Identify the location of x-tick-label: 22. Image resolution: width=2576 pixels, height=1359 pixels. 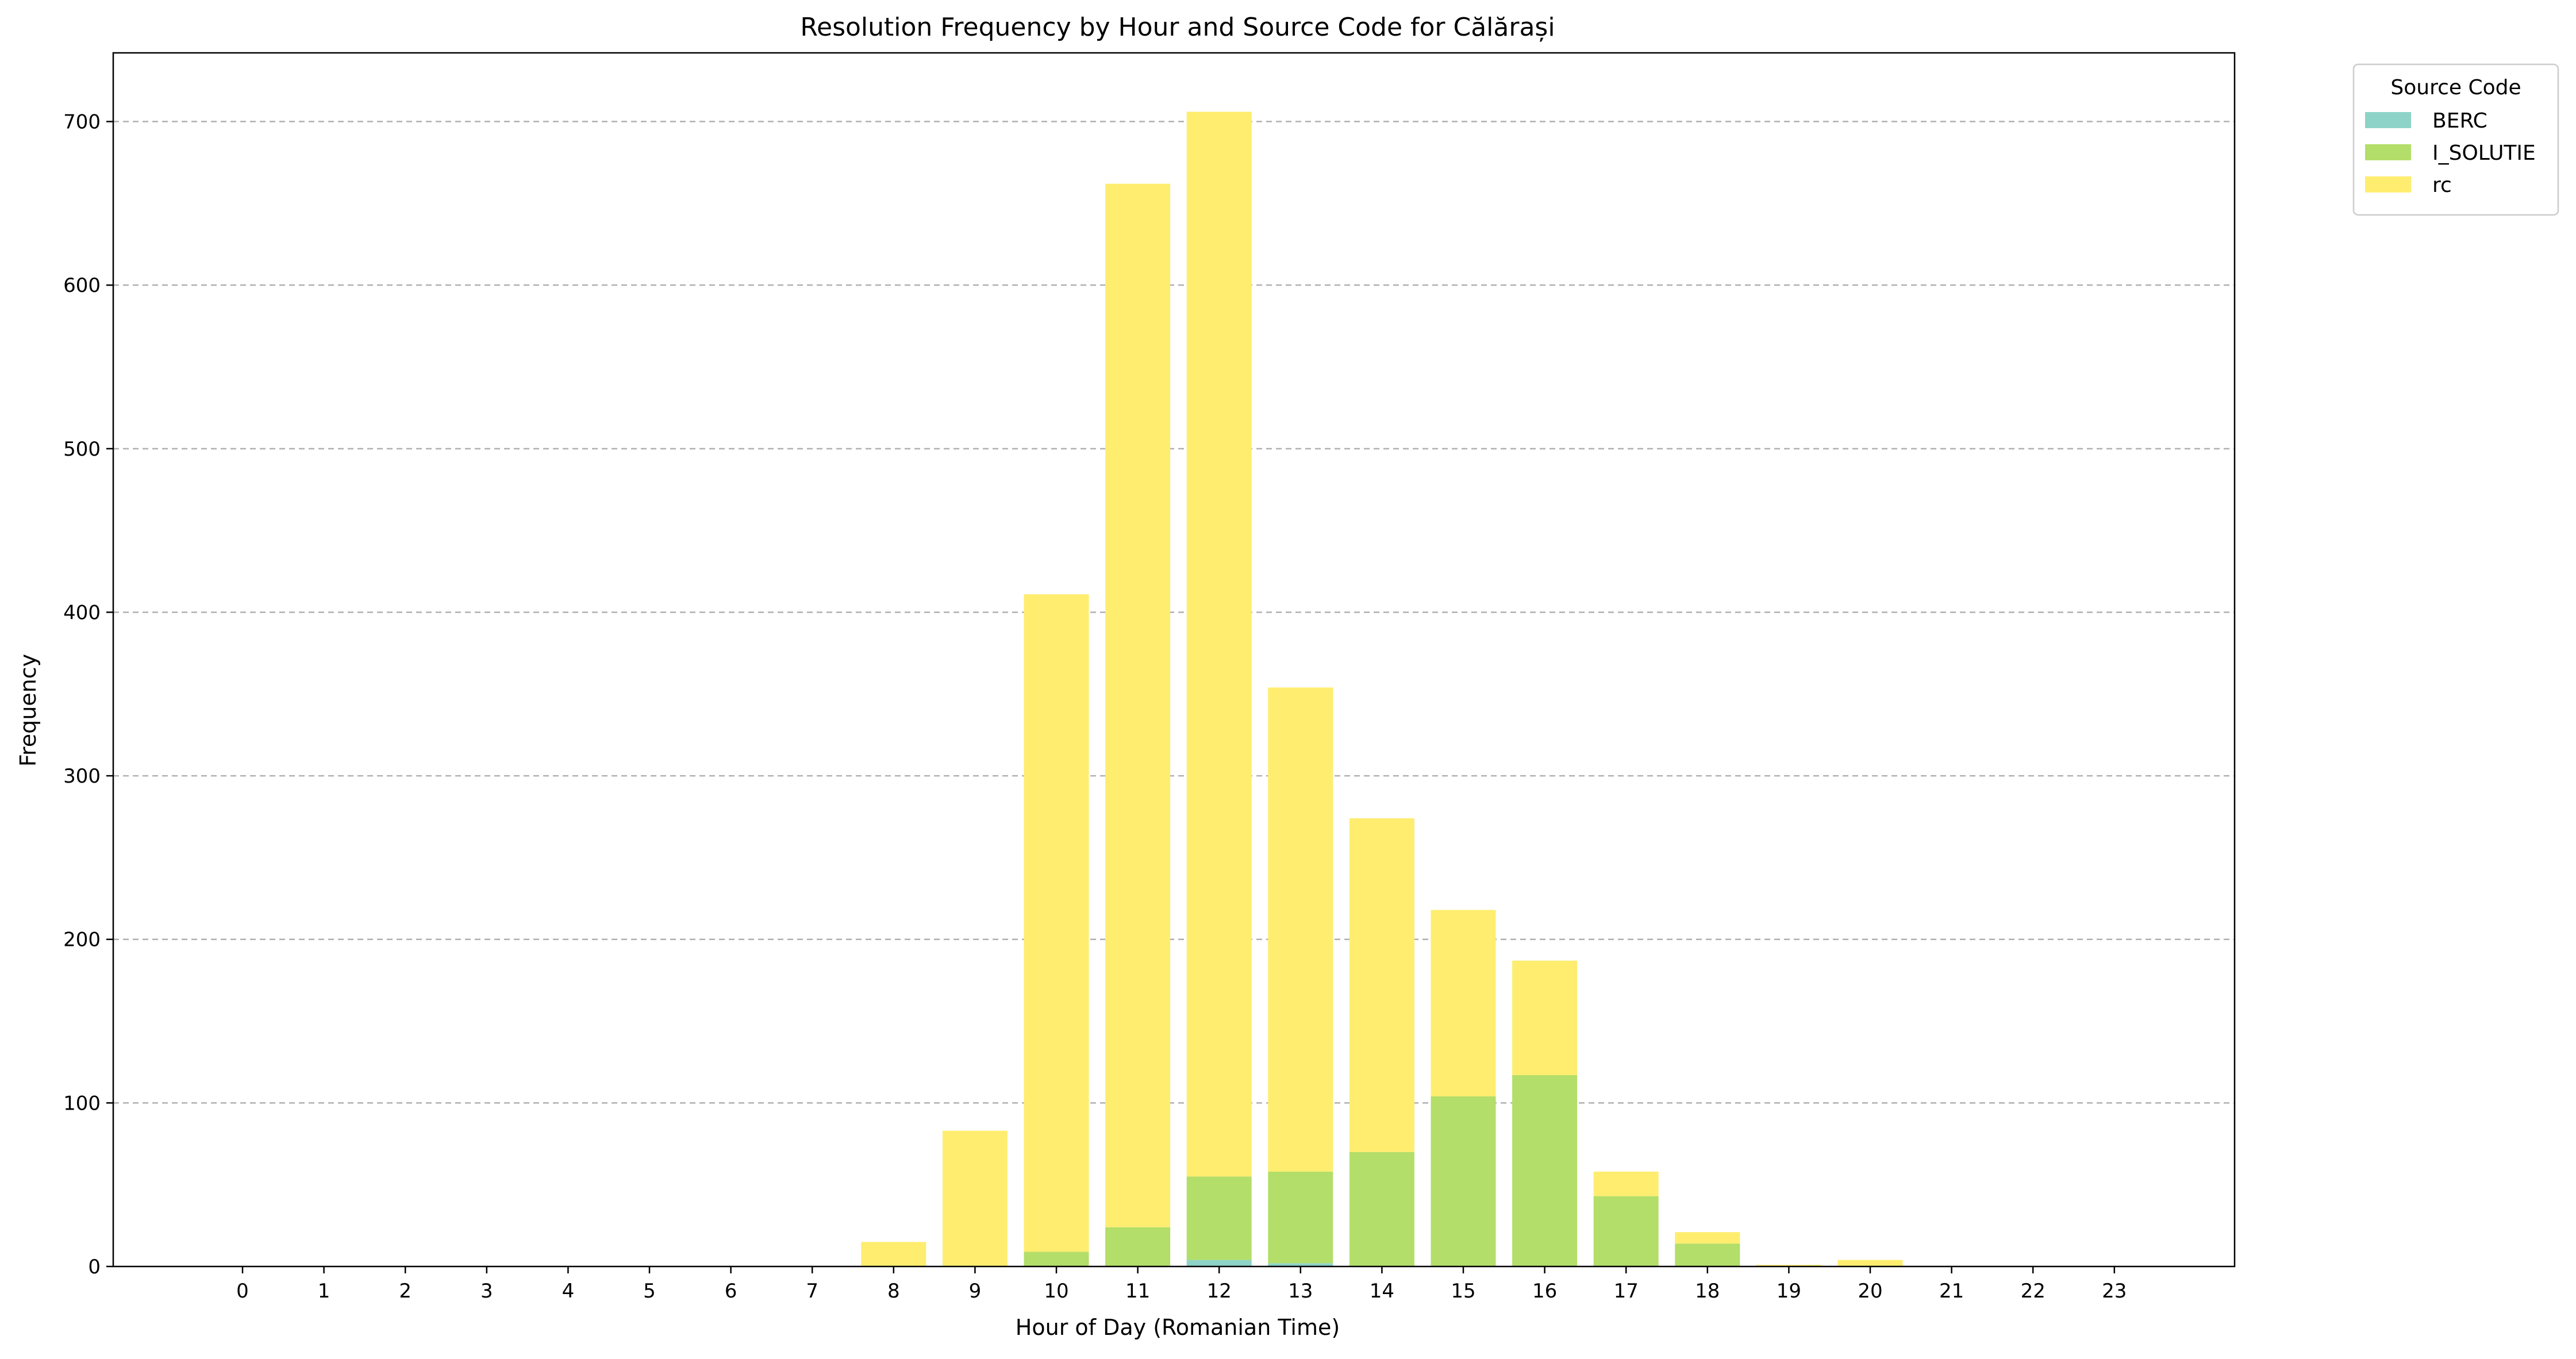
(2033, 1291).